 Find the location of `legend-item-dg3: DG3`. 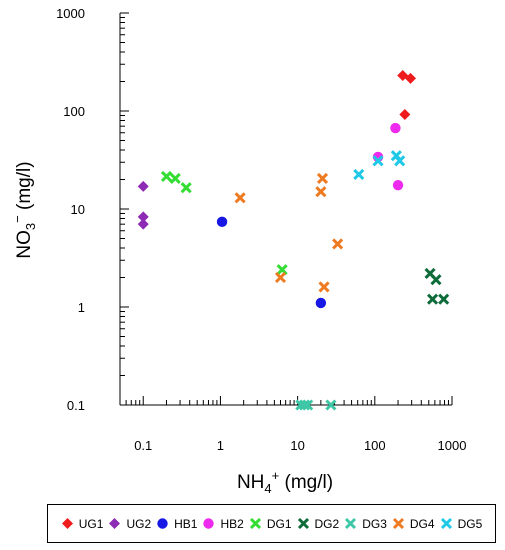

legend-item-dg3: DG3 is located at coordinates (365, 524).